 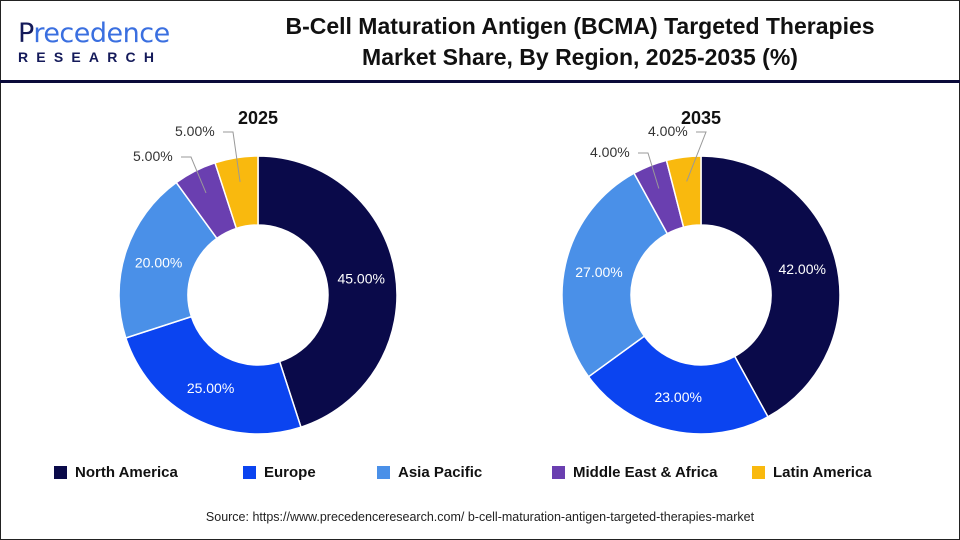 What do you see at coordinates (258, 118) in the screenshot?
I see `donut-title-2025: 2025` at bounding box center [258, 118].